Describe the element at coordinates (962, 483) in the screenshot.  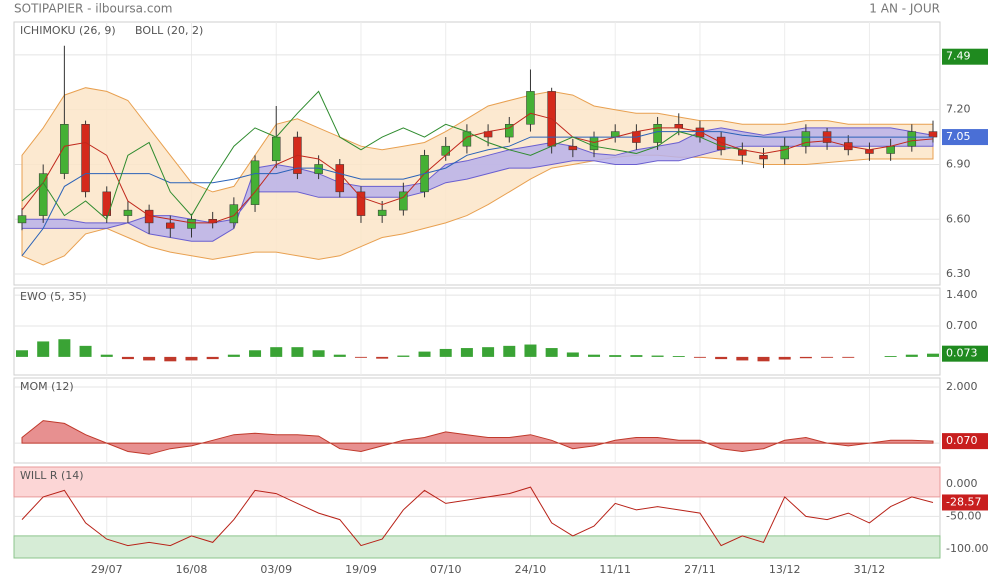
I see `y-tick-label: 0.000` at that location.